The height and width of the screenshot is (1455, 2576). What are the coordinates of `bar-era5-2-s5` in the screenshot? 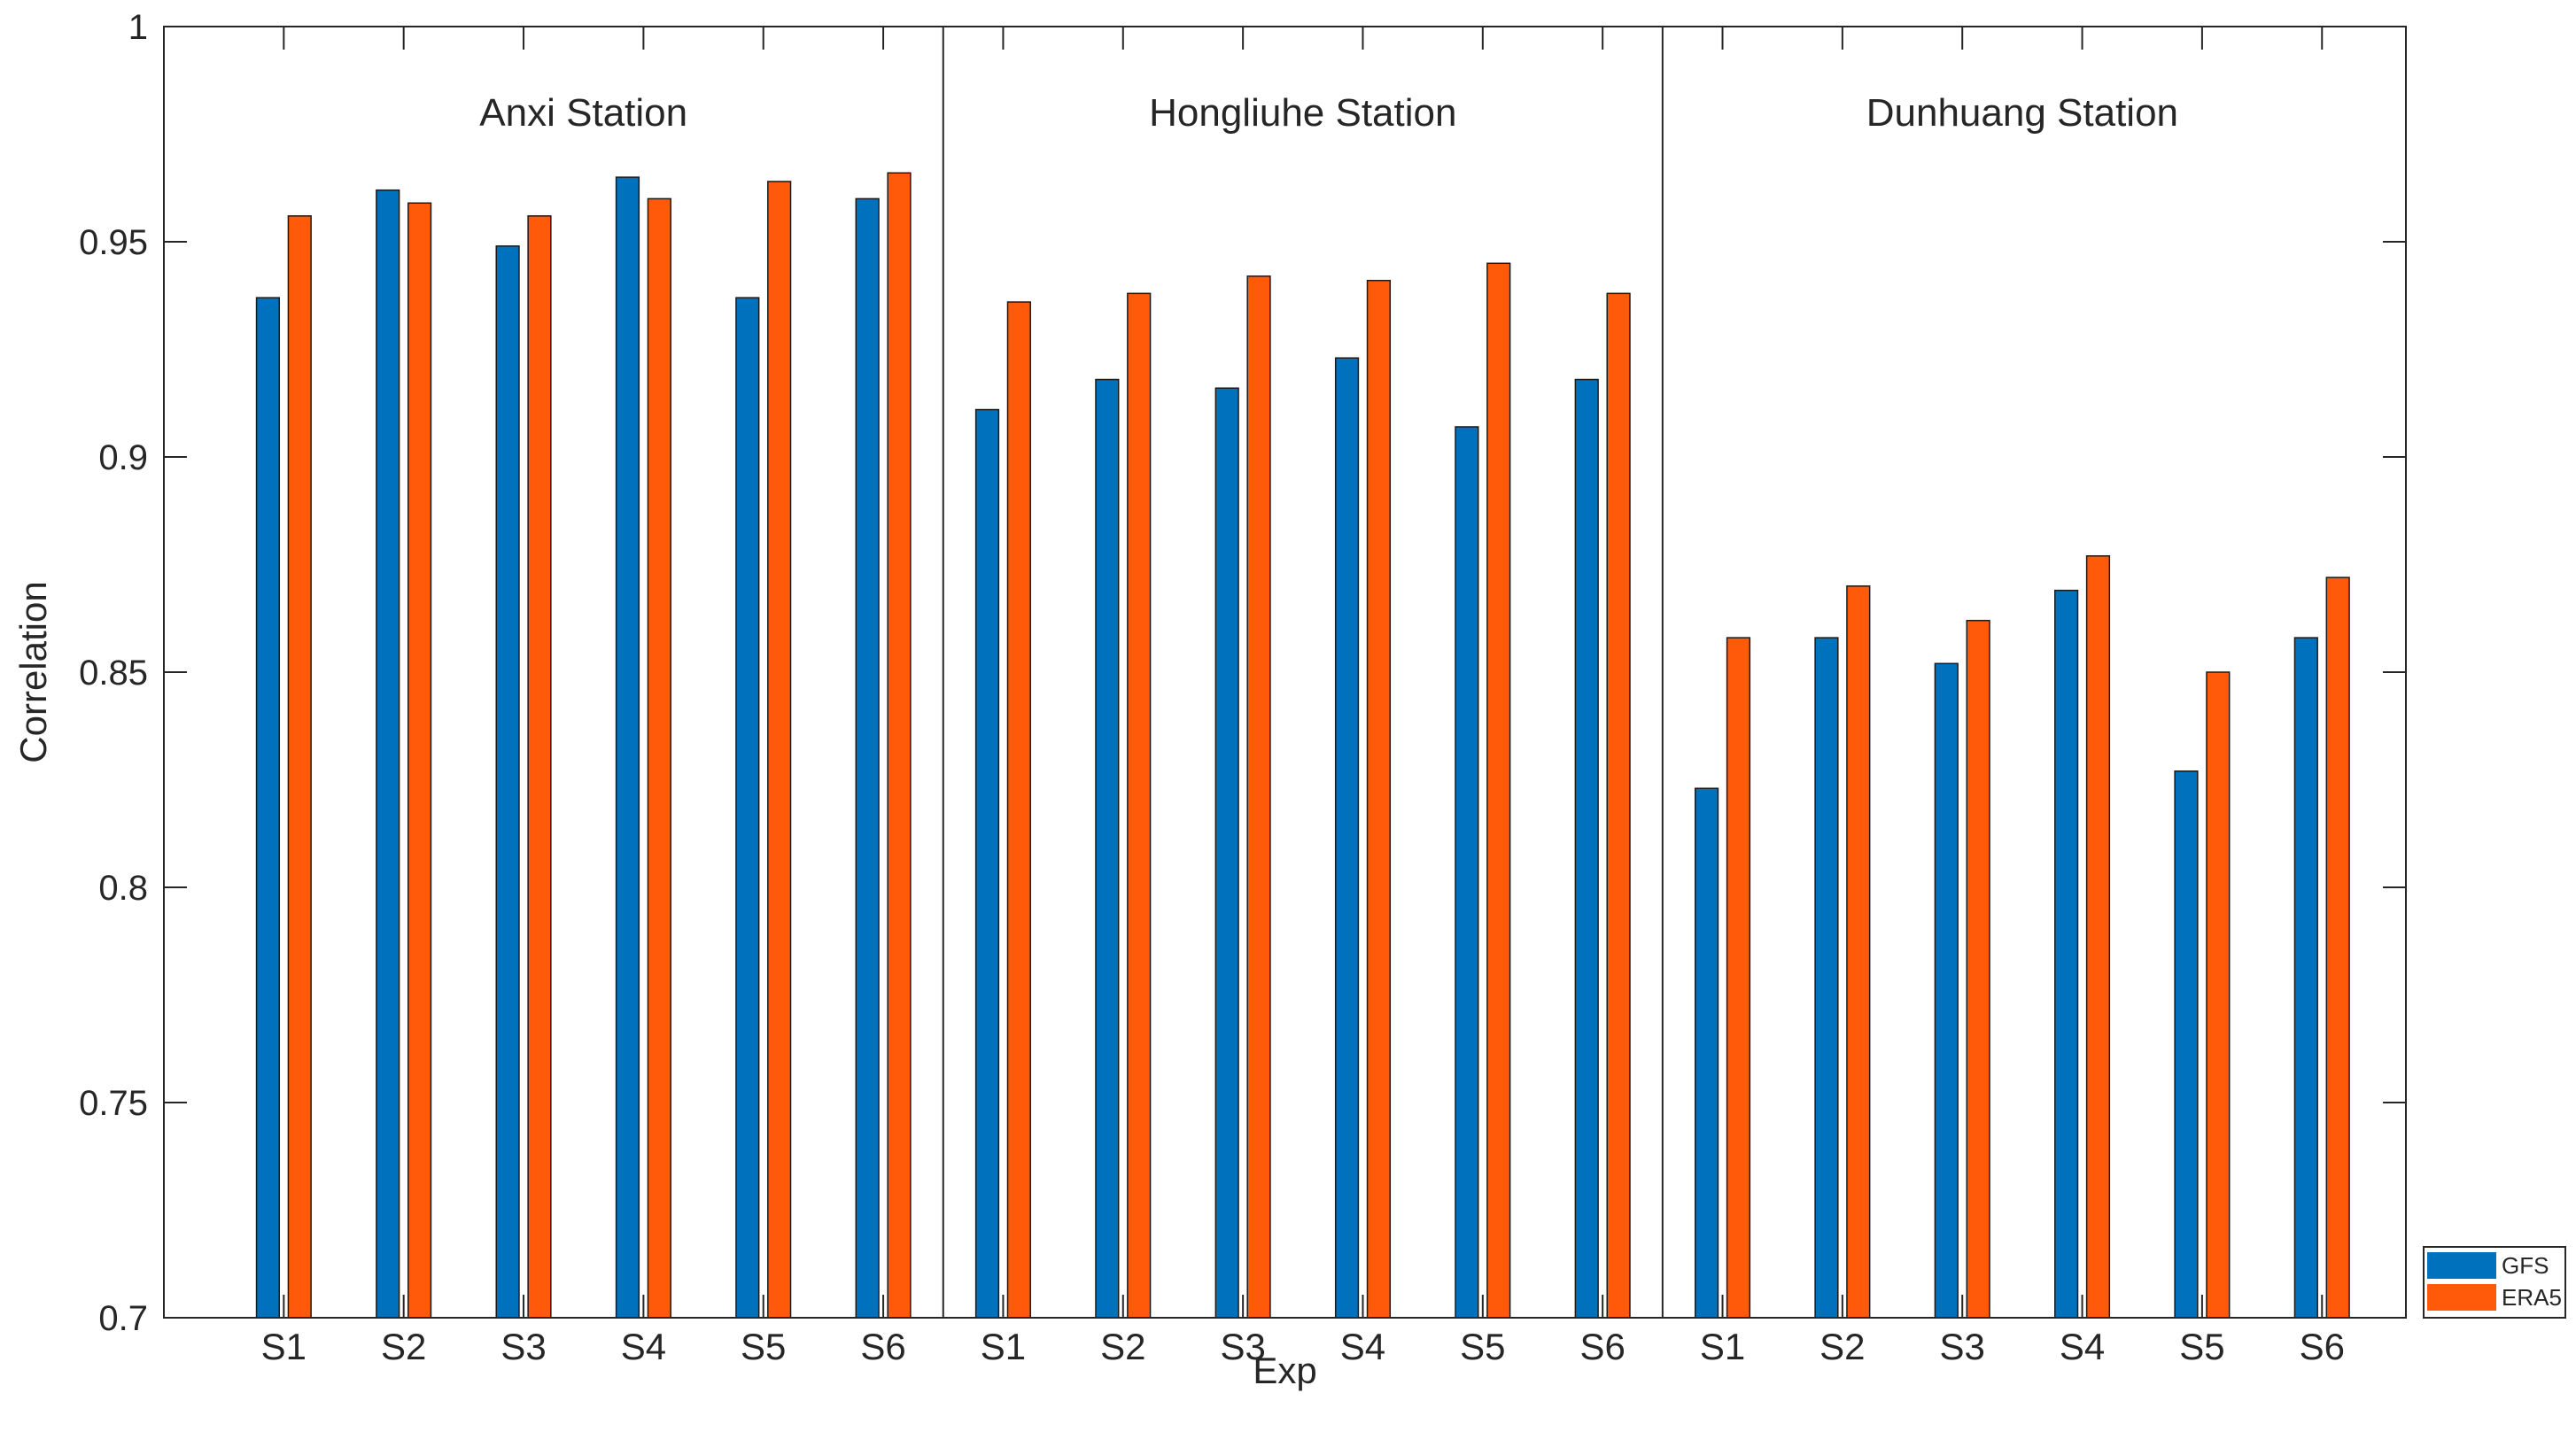 It's located at (1498, 790).